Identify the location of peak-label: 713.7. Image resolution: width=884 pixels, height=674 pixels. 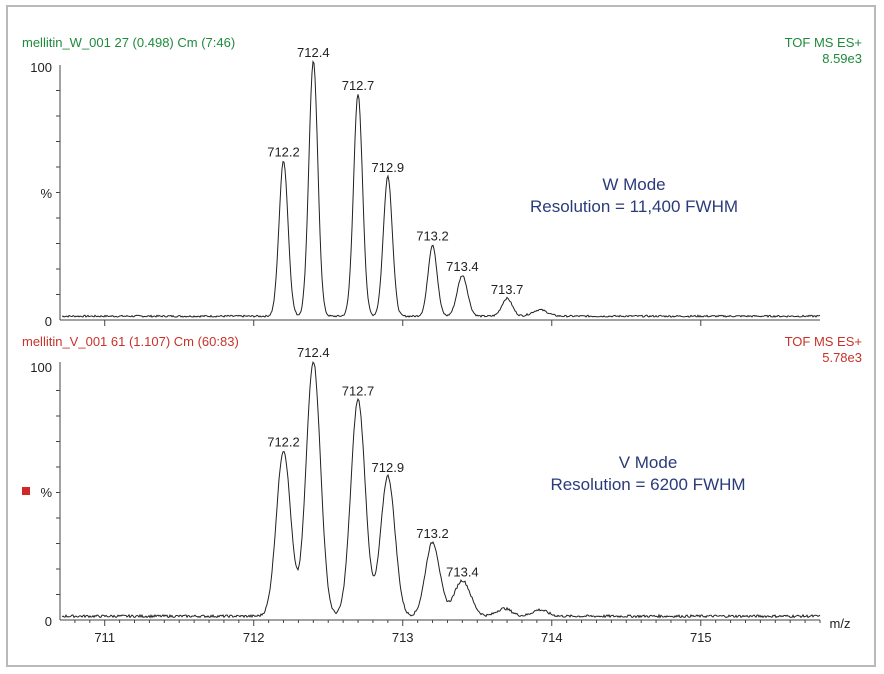
(507, 289).